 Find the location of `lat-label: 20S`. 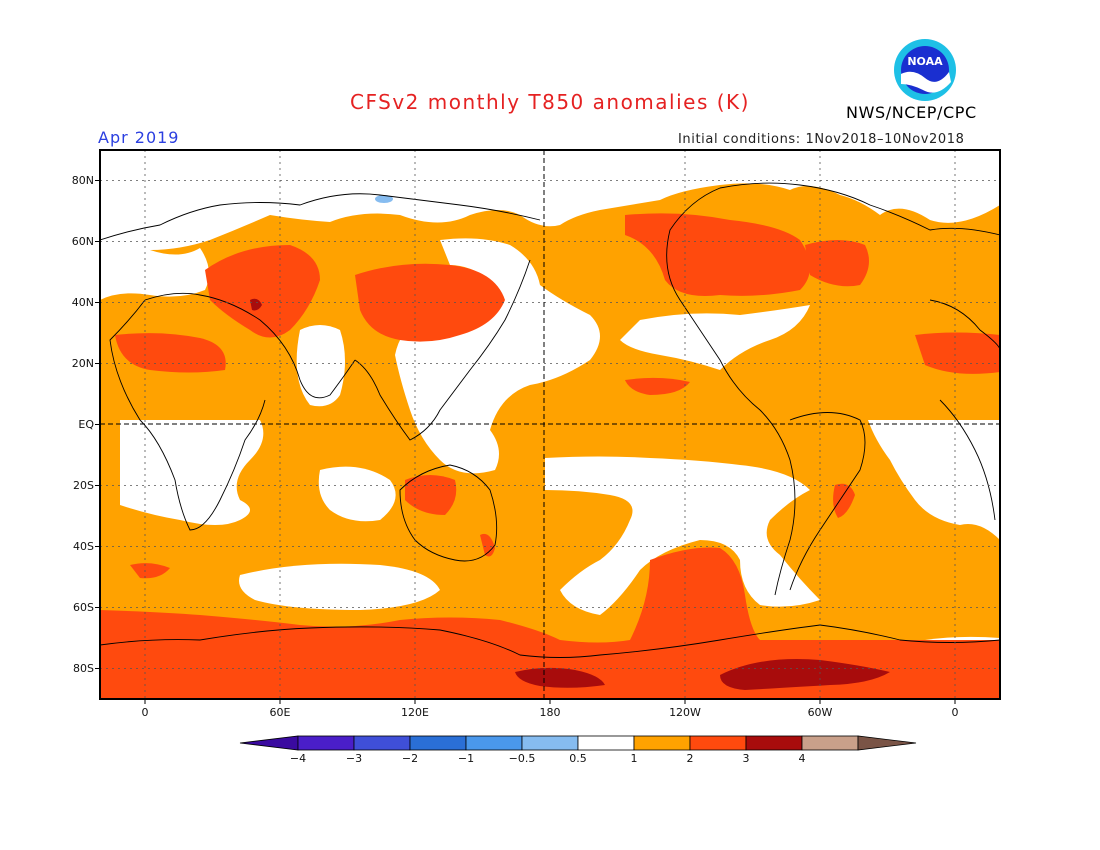

lat-label: 20S is located at coordinates (83, 485).